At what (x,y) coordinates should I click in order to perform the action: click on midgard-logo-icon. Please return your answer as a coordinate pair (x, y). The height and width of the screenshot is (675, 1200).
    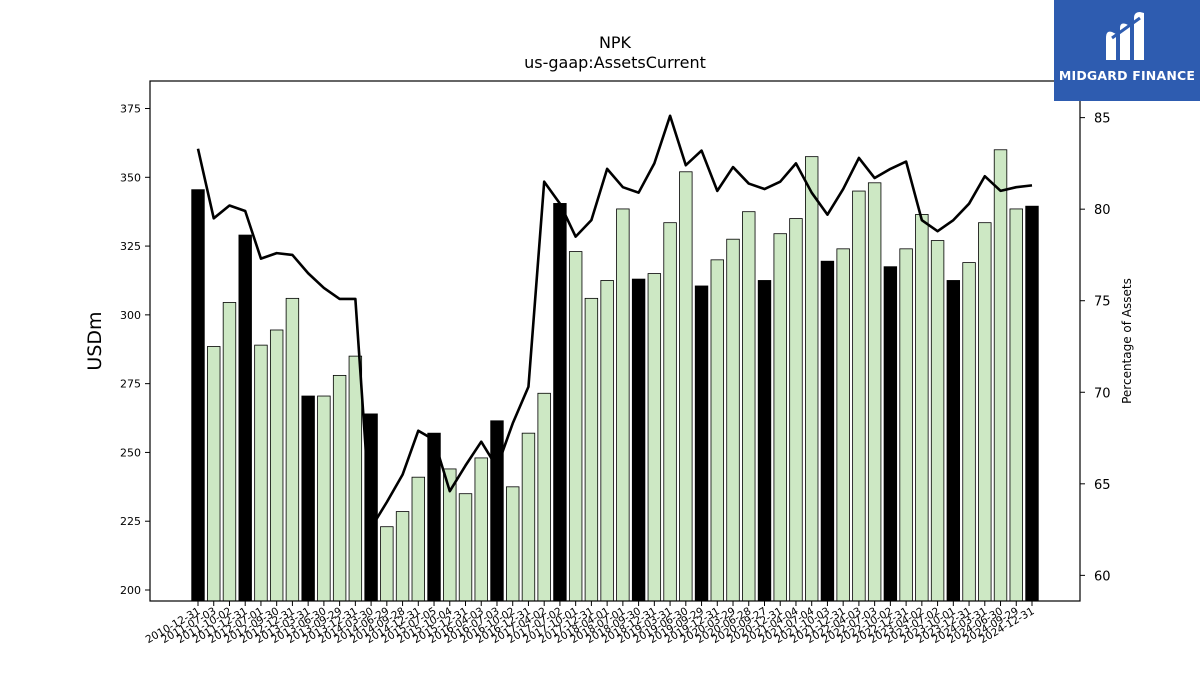
    Looking at the image, I should click on (1125, 36).